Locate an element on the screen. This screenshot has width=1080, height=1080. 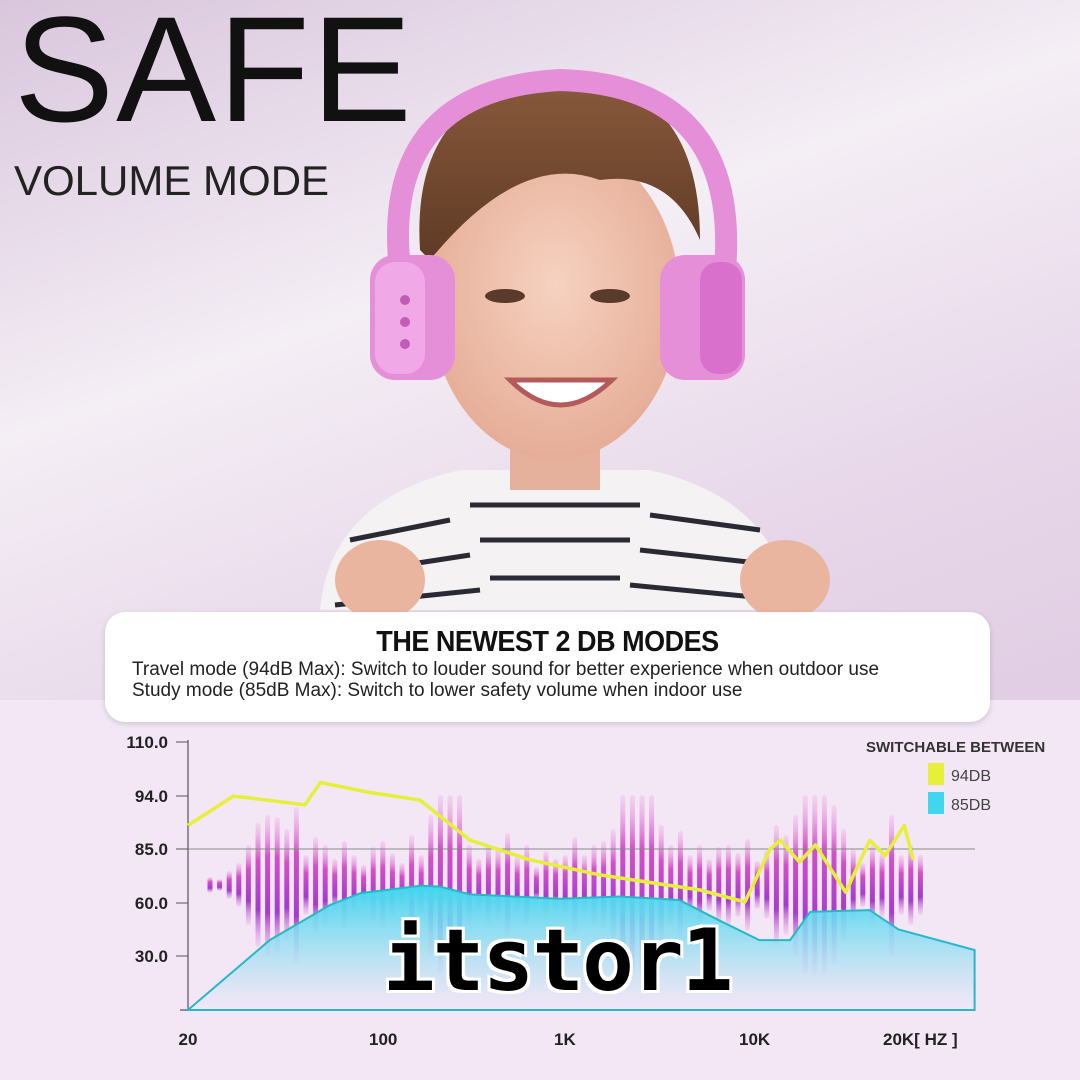
x-tick-label: 10K is located at coordinates (755, 1039).